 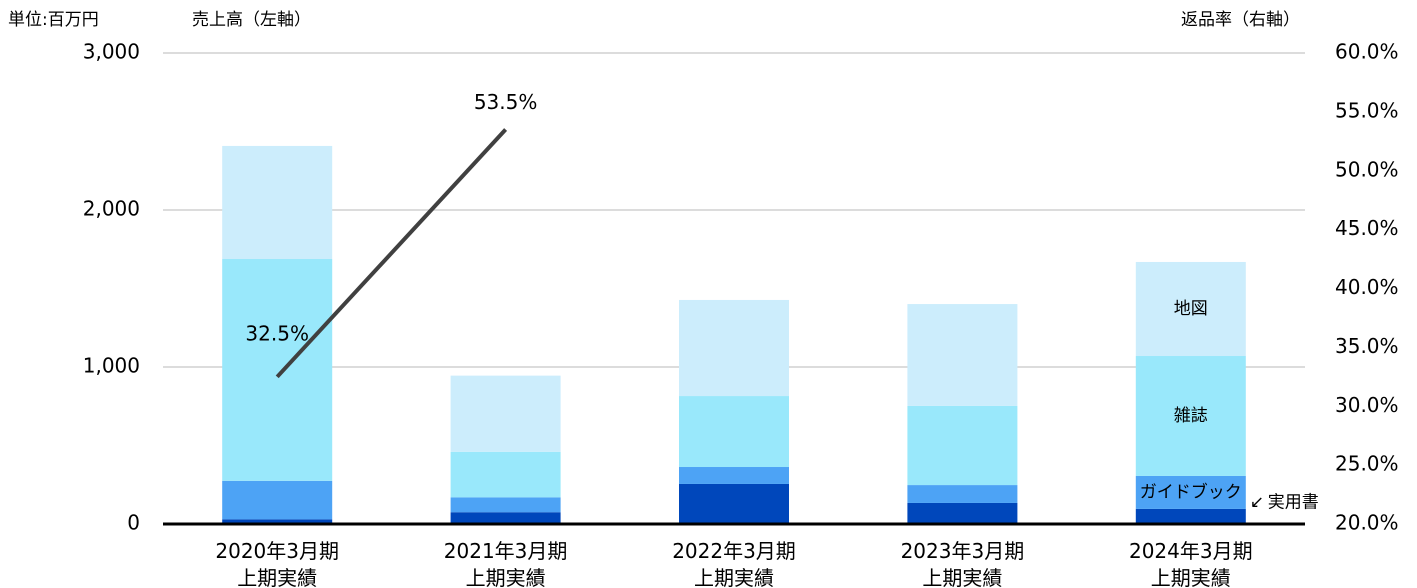 I want to click on x-tick-label: 2024年3月期上期実績, so click(x=1191, y=563).